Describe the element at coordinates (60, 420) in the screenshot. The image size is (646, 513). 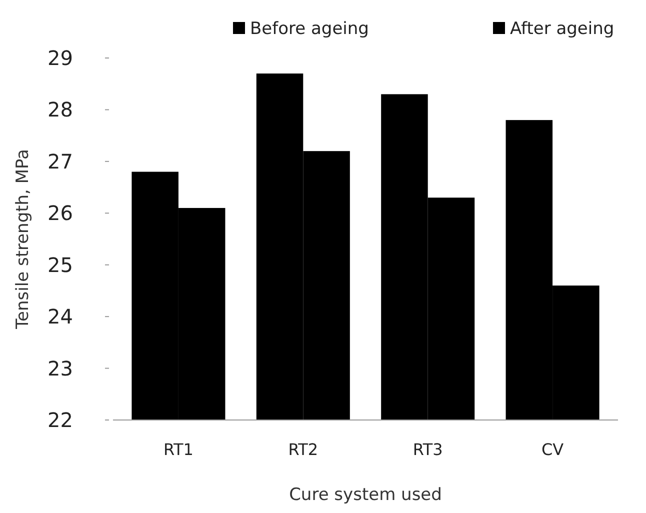
I see `y-tick-label: 22` at that location.